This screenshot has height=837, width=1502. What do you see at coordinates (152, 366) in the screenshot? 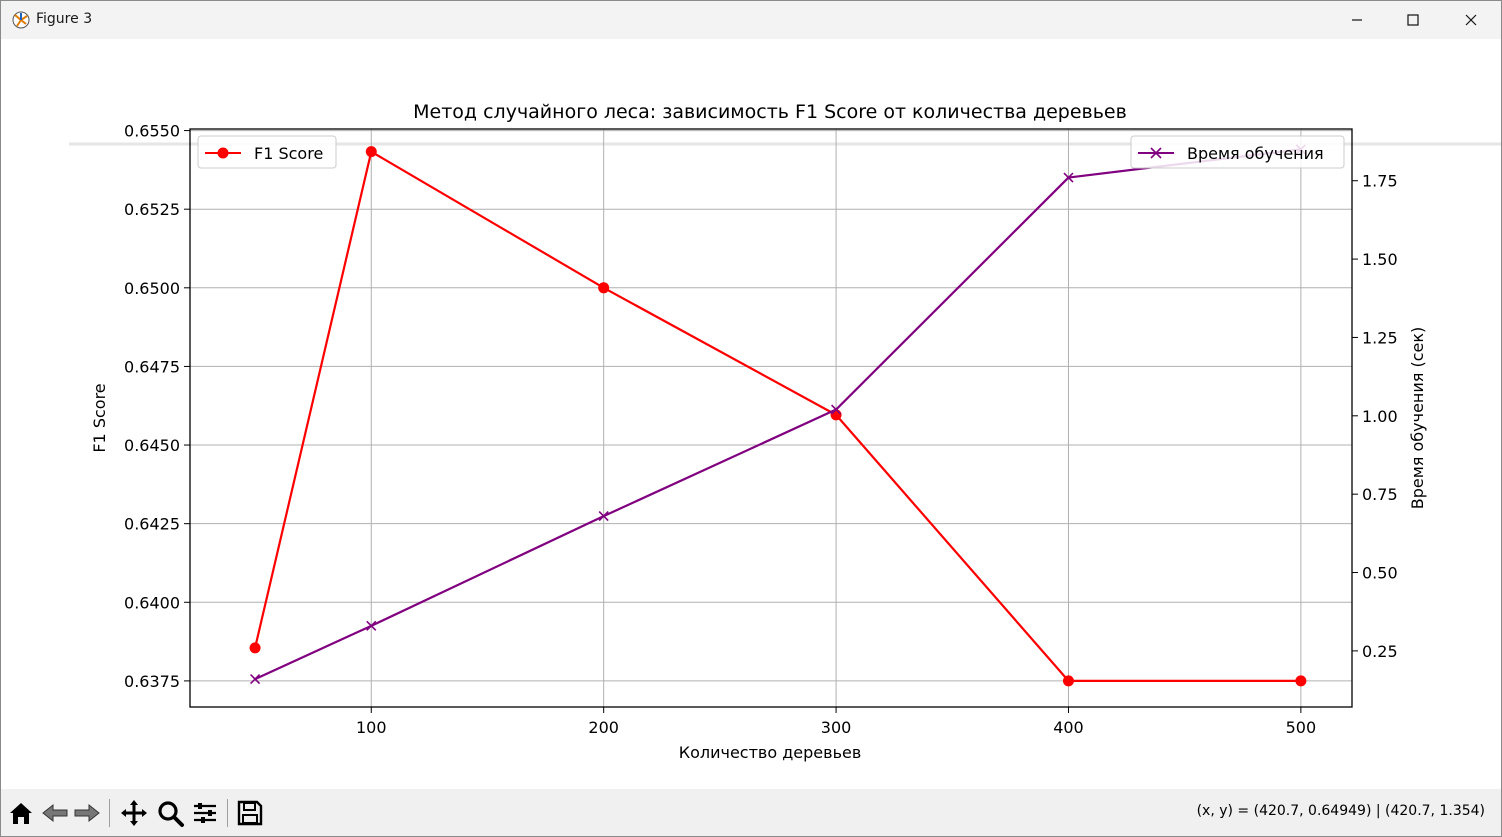
I see `y-tick-label-left: 0.6475` at bounding box center [152, 366].